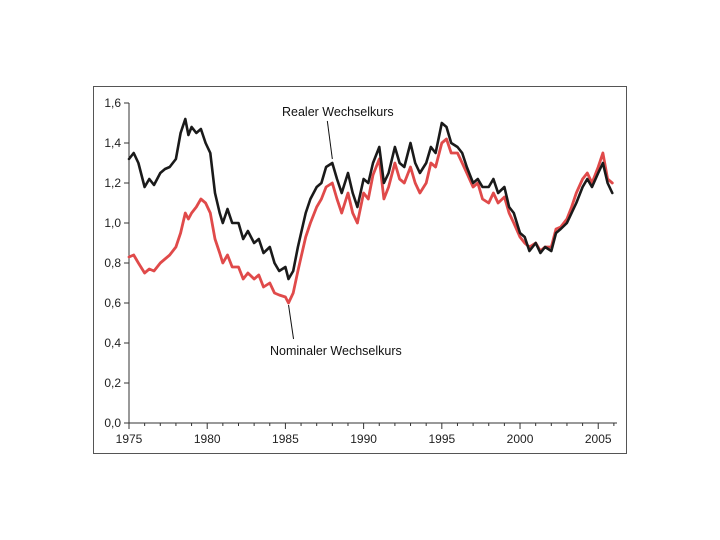  I want to click on annotation-real-label: Realer Wechselkurs, so click(338, 112).